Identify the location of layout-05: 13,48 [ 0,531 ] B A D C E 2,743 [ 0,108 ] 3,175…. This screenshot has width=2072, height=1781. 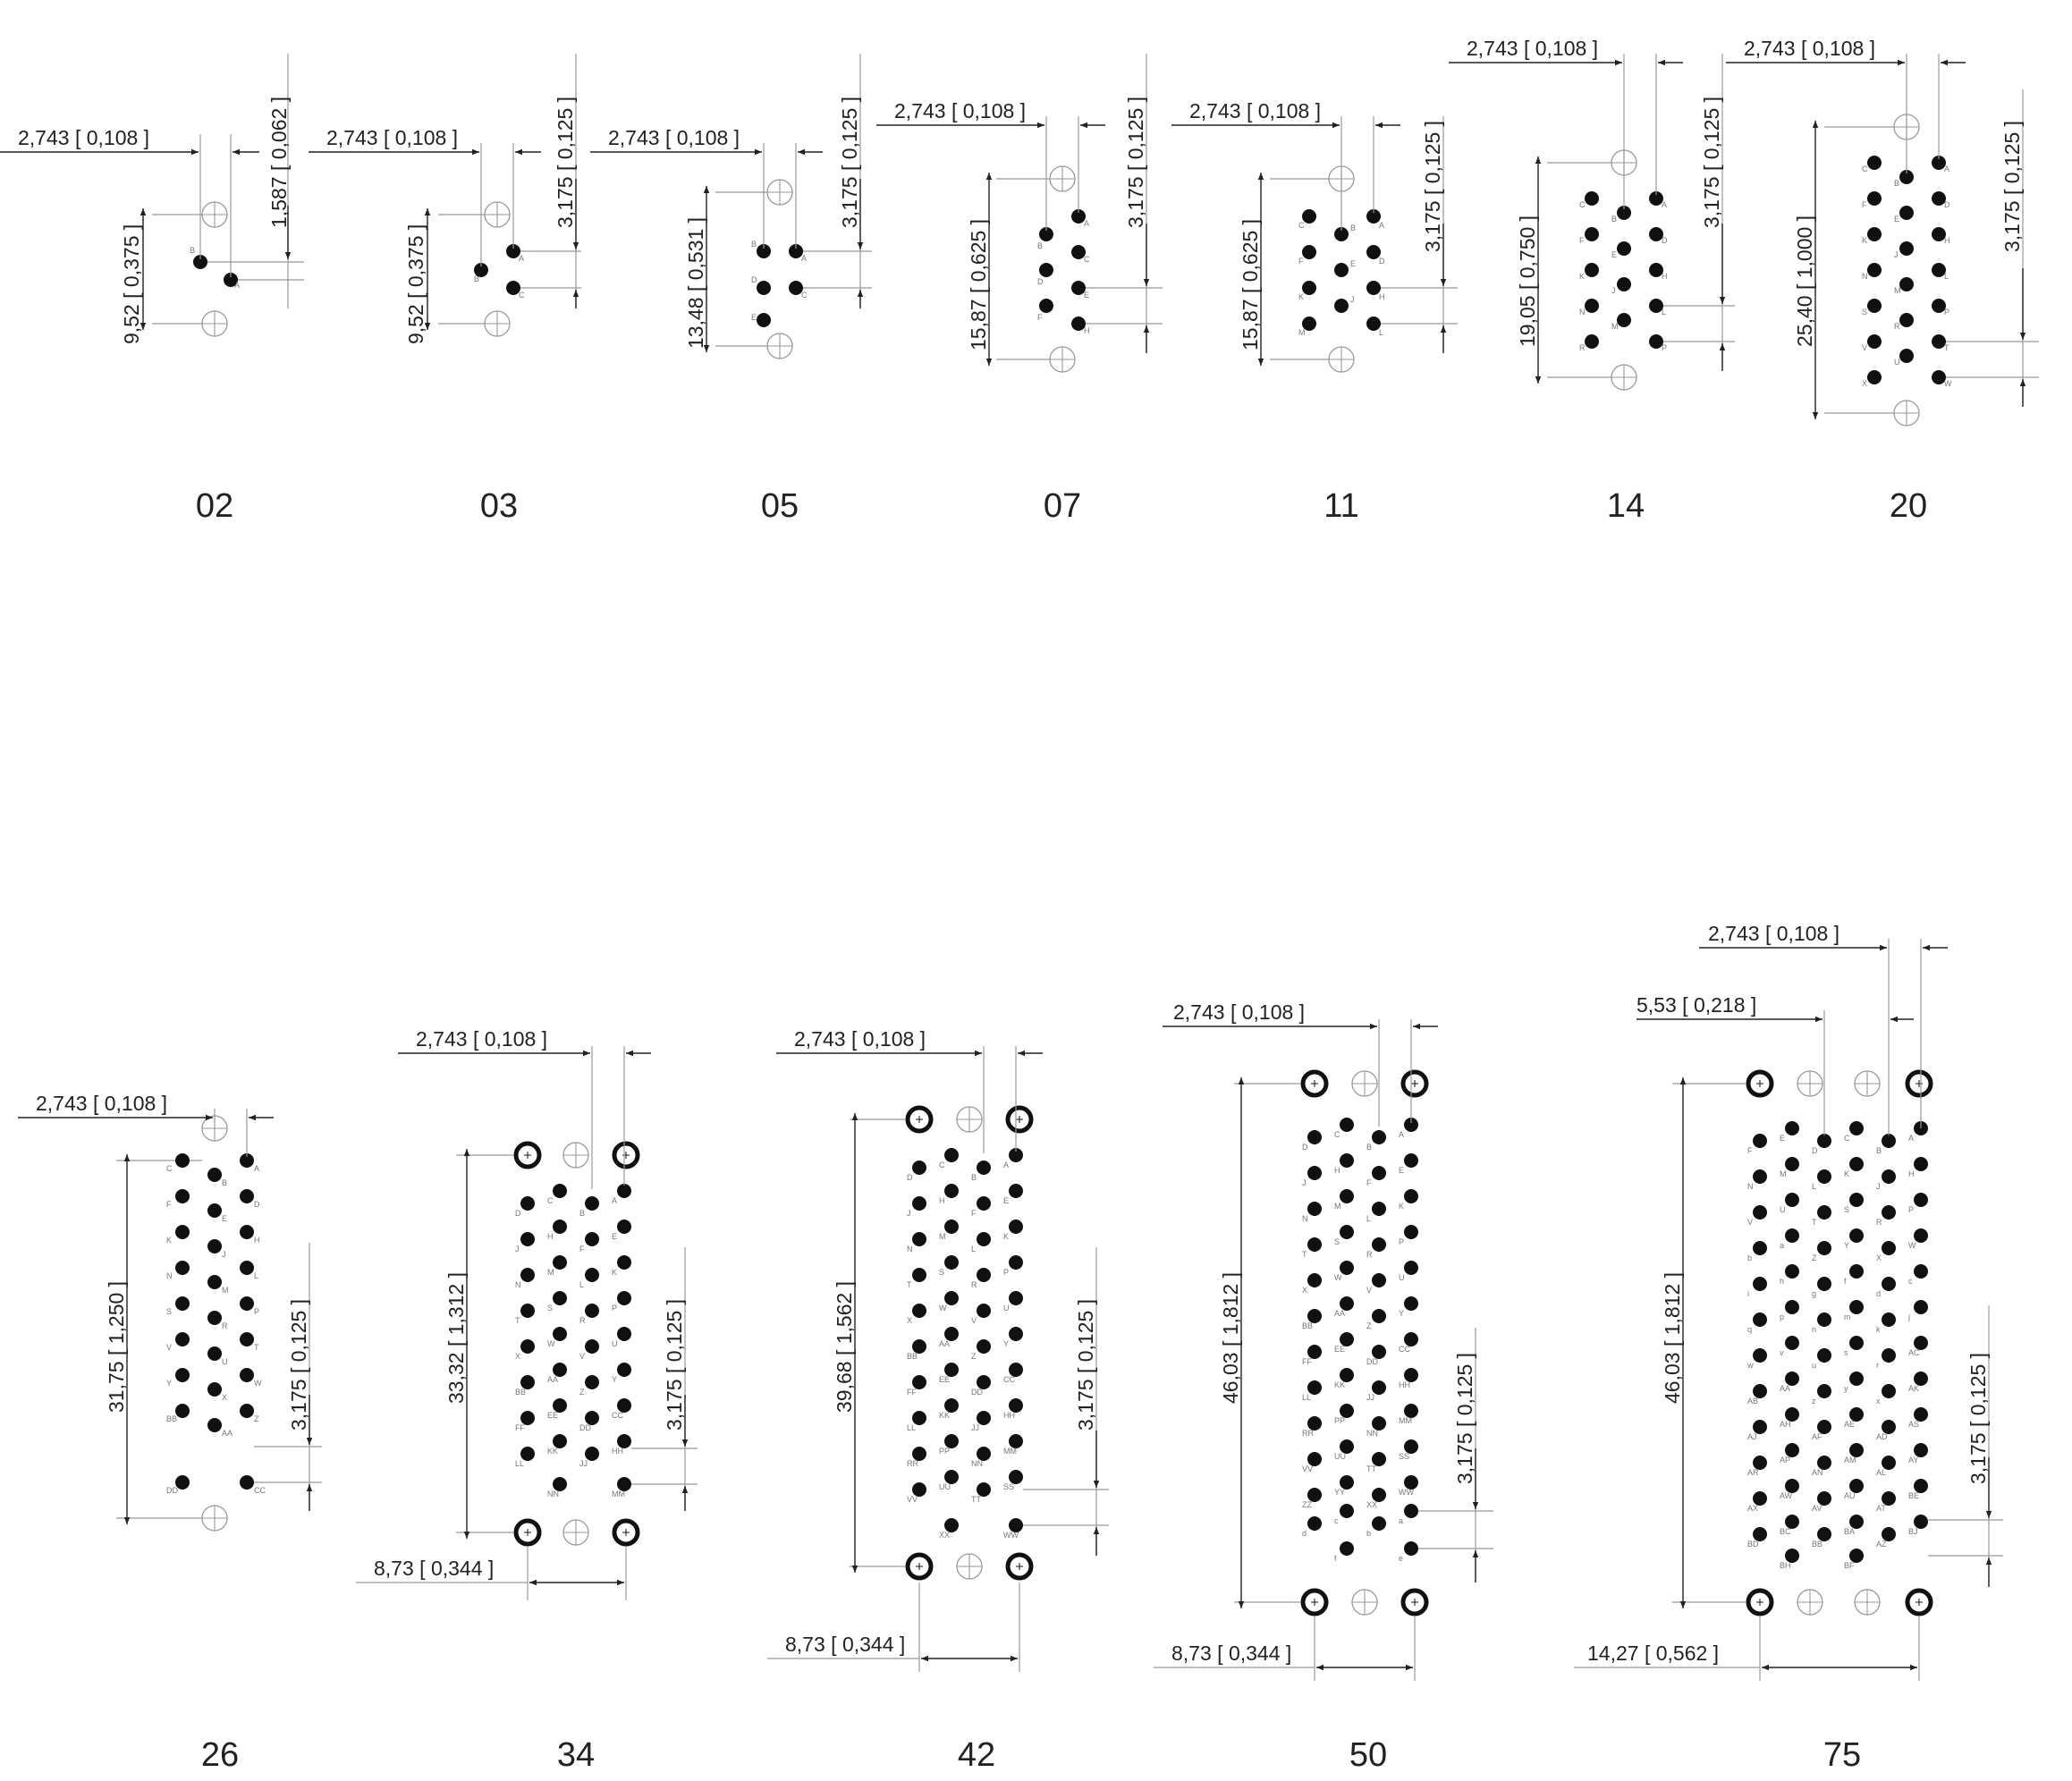
(731, 289).